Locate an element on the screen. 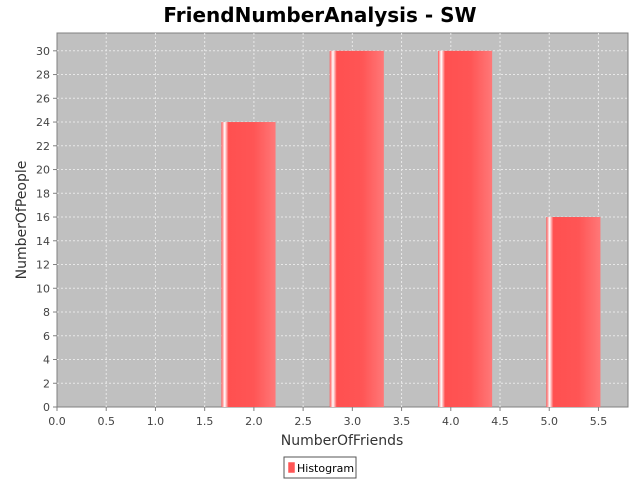 This screenshot has width=640, height=480. y-tick-label: 24 is located at coordinates (43, 122).